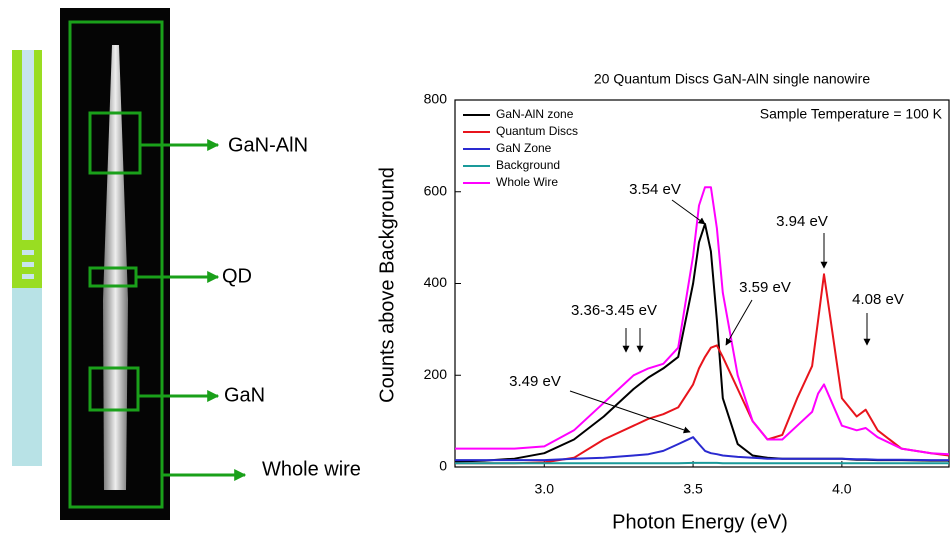  What do you see at coordinates (244, 395) in the screenshot?
I see `region-label: GaN` at bounding box center [244, 395].